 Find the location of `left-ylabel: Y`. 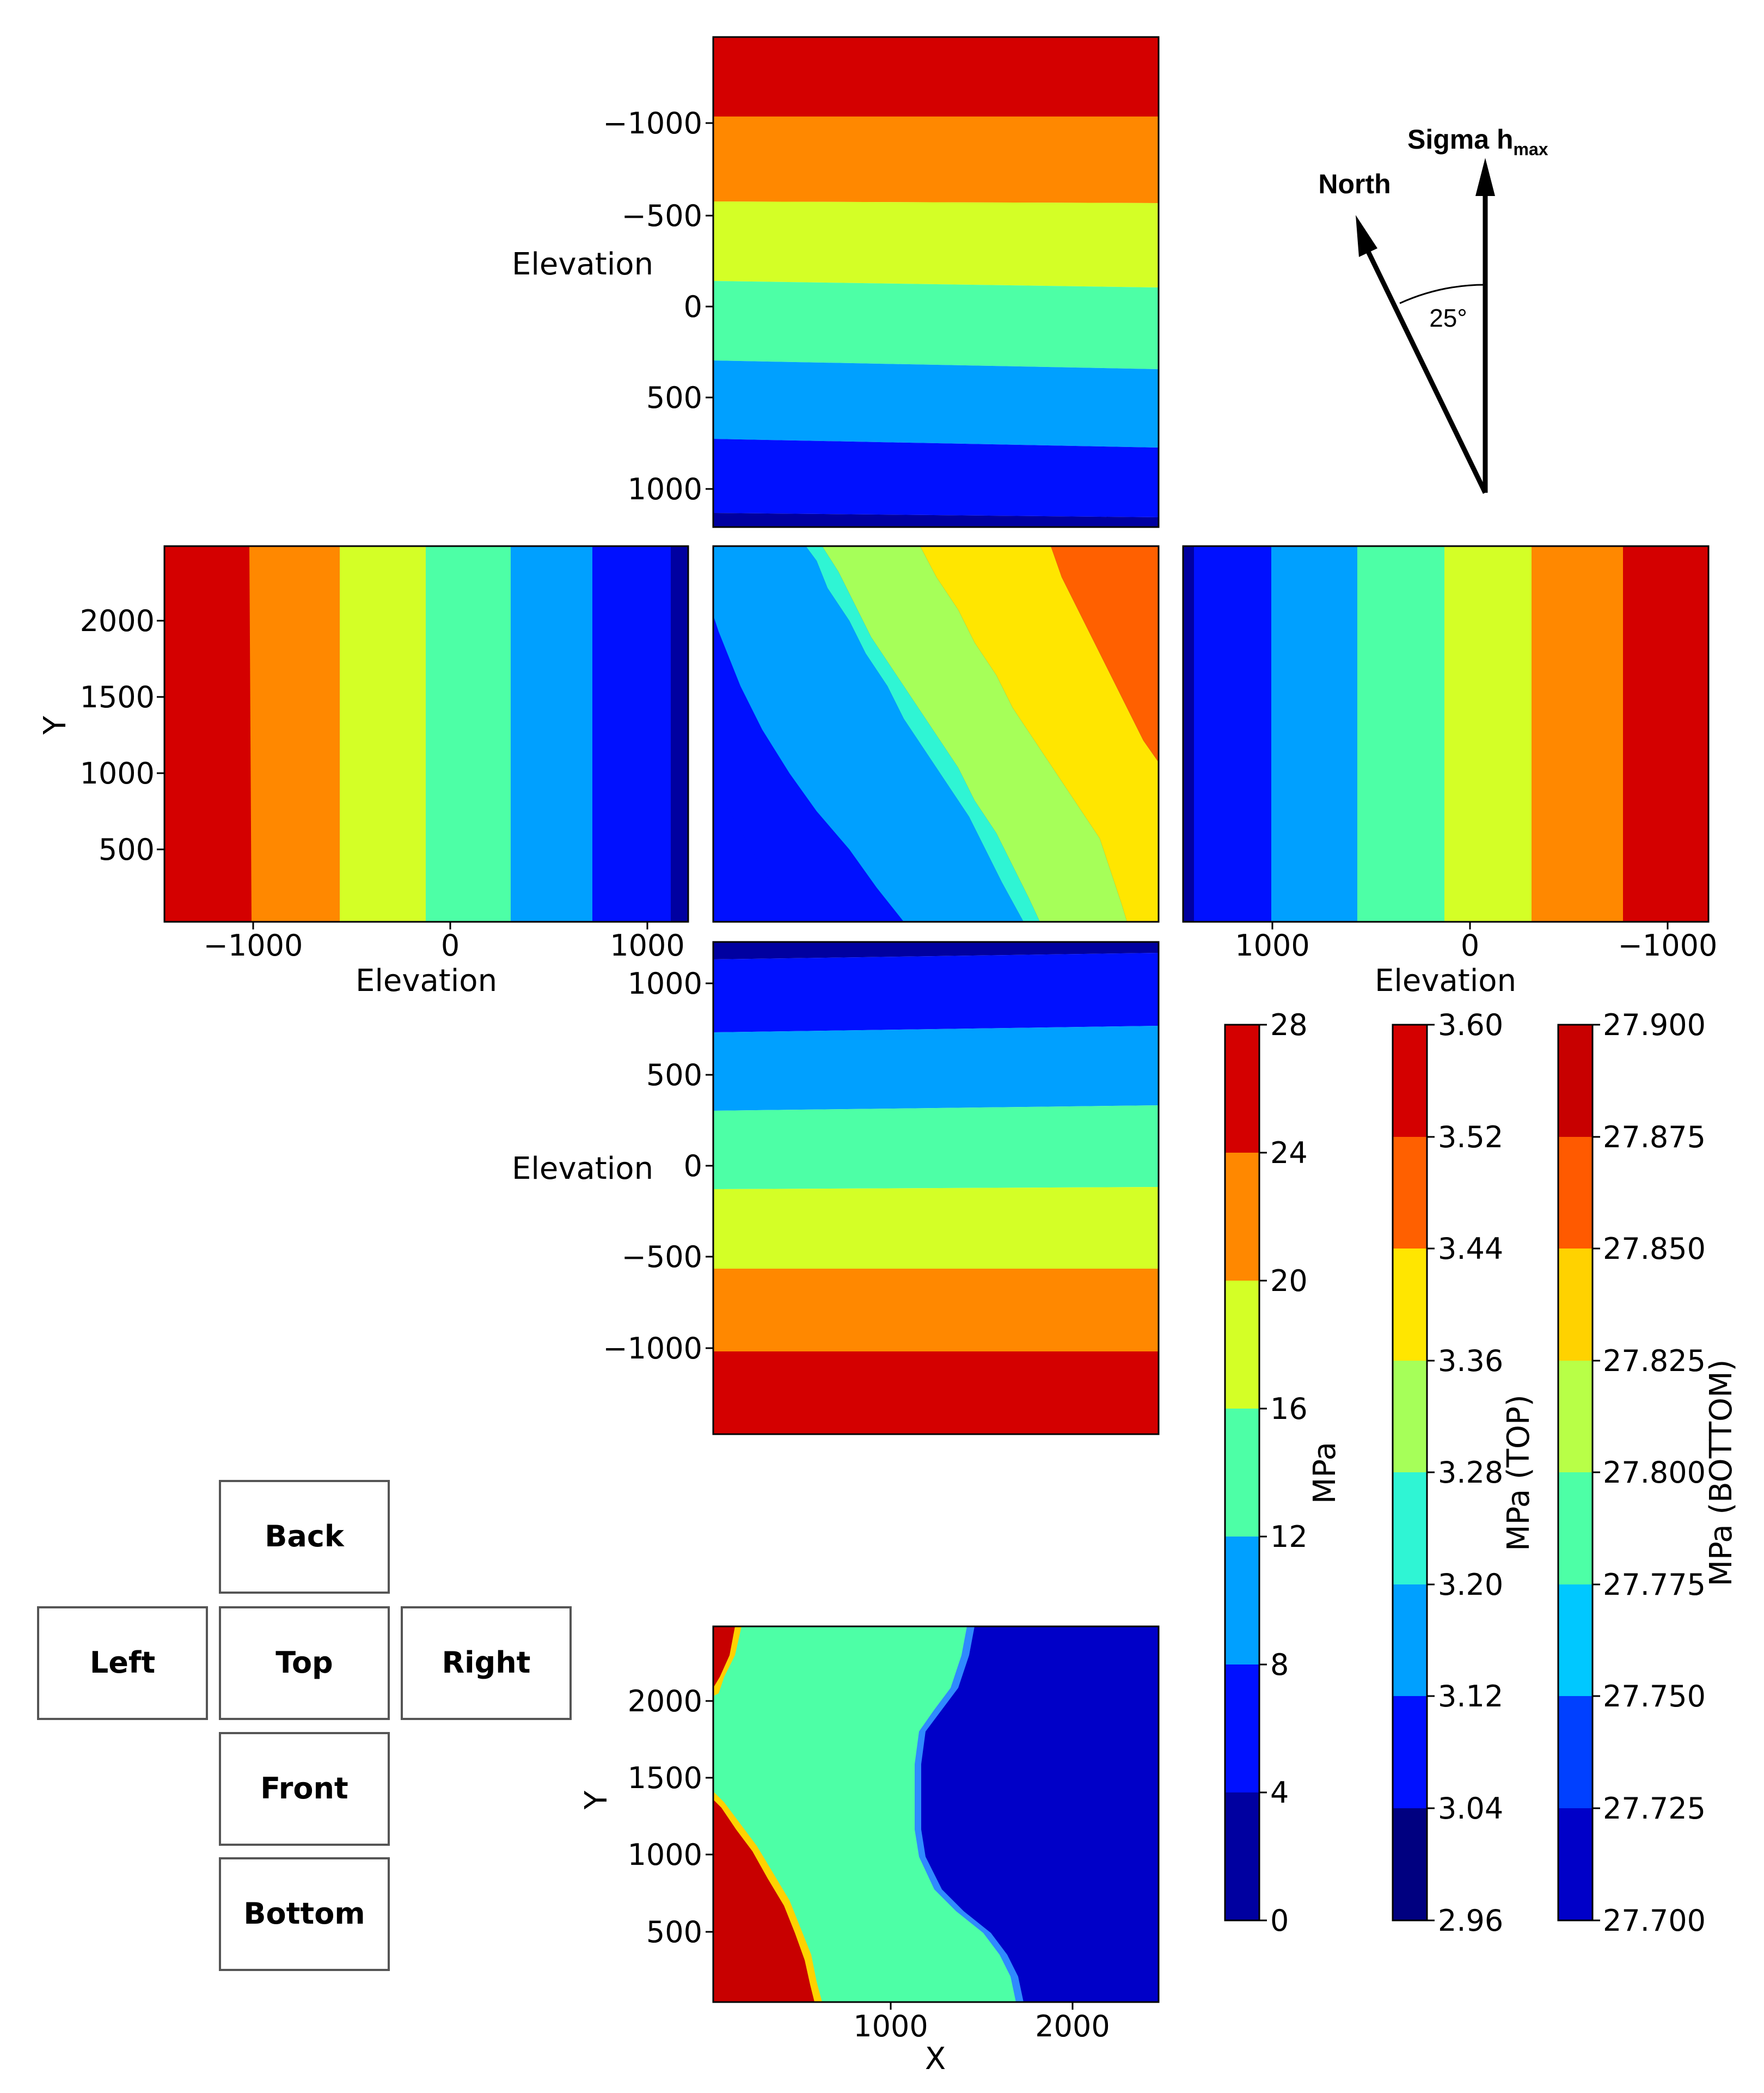

left-ylabel: Y is located at coordinates (55, 725).